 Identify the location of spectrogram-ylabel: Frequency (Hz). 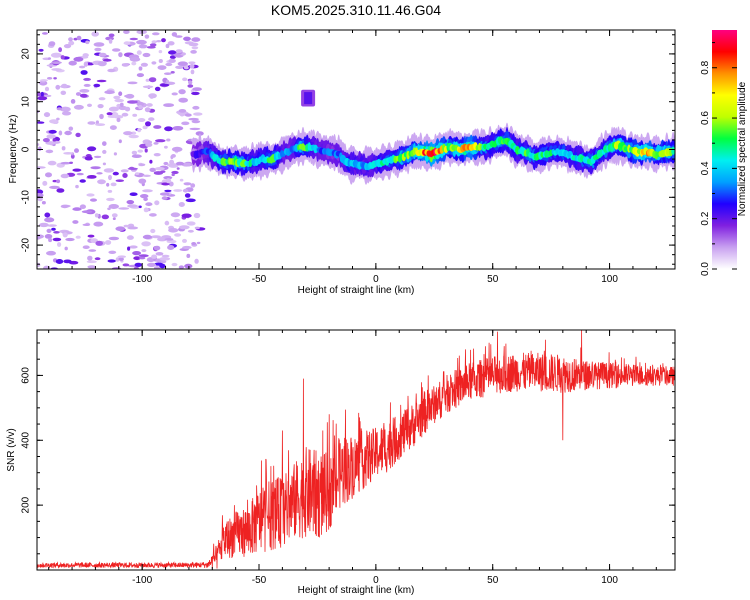
(13, 149).